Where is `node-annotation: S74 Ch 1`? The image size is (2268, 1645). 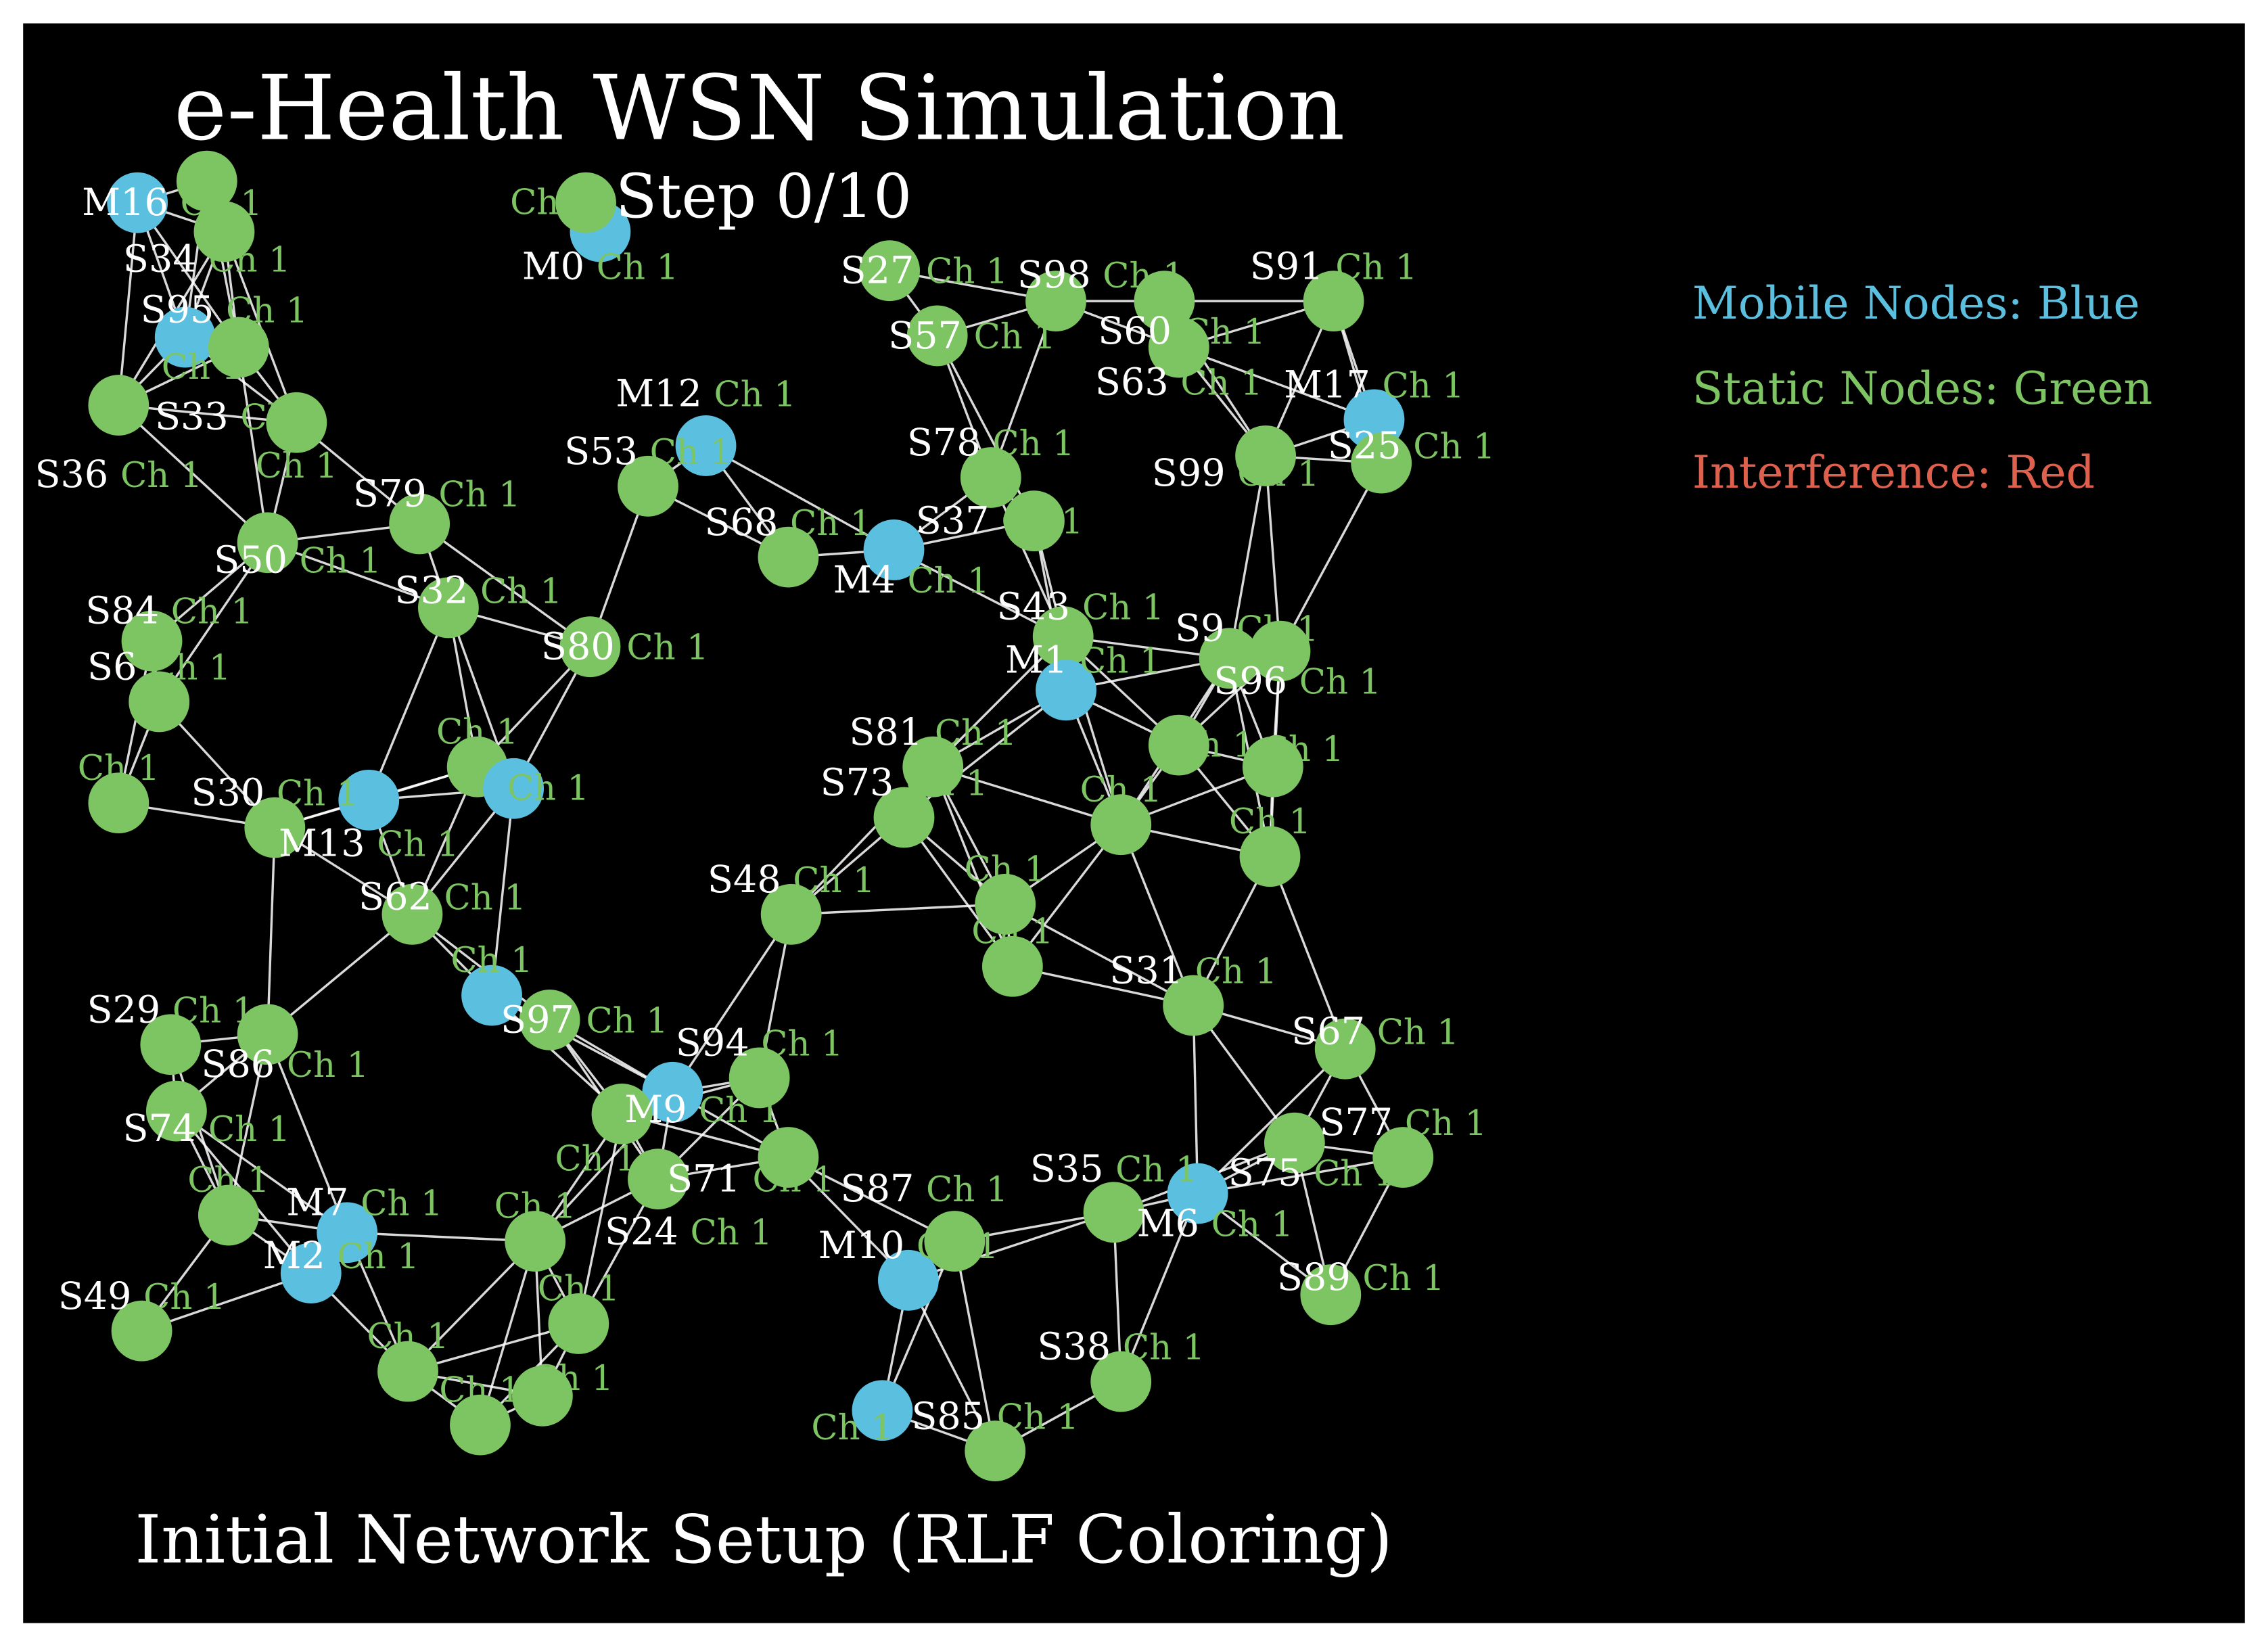
node-annotation: S74 Ch 1 is located at coordinates (206, 1129).